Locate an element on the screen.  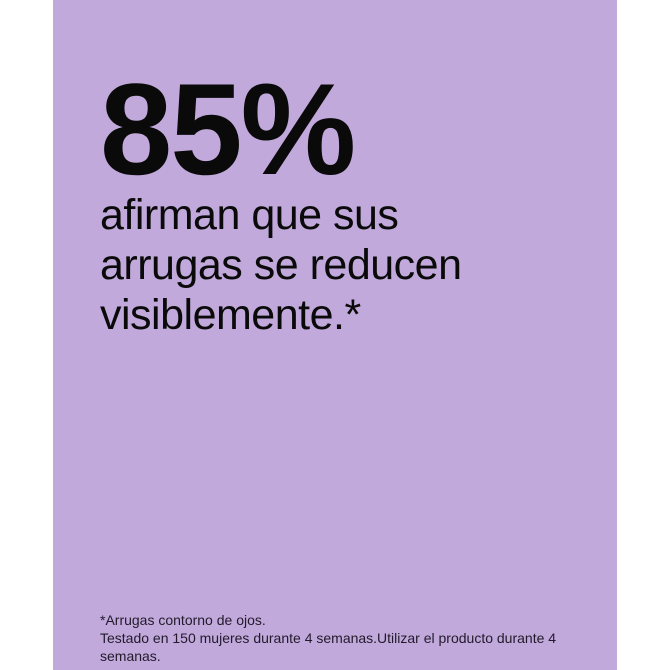
footnote-line-3: semanas. is located at coordinates (130, 656).